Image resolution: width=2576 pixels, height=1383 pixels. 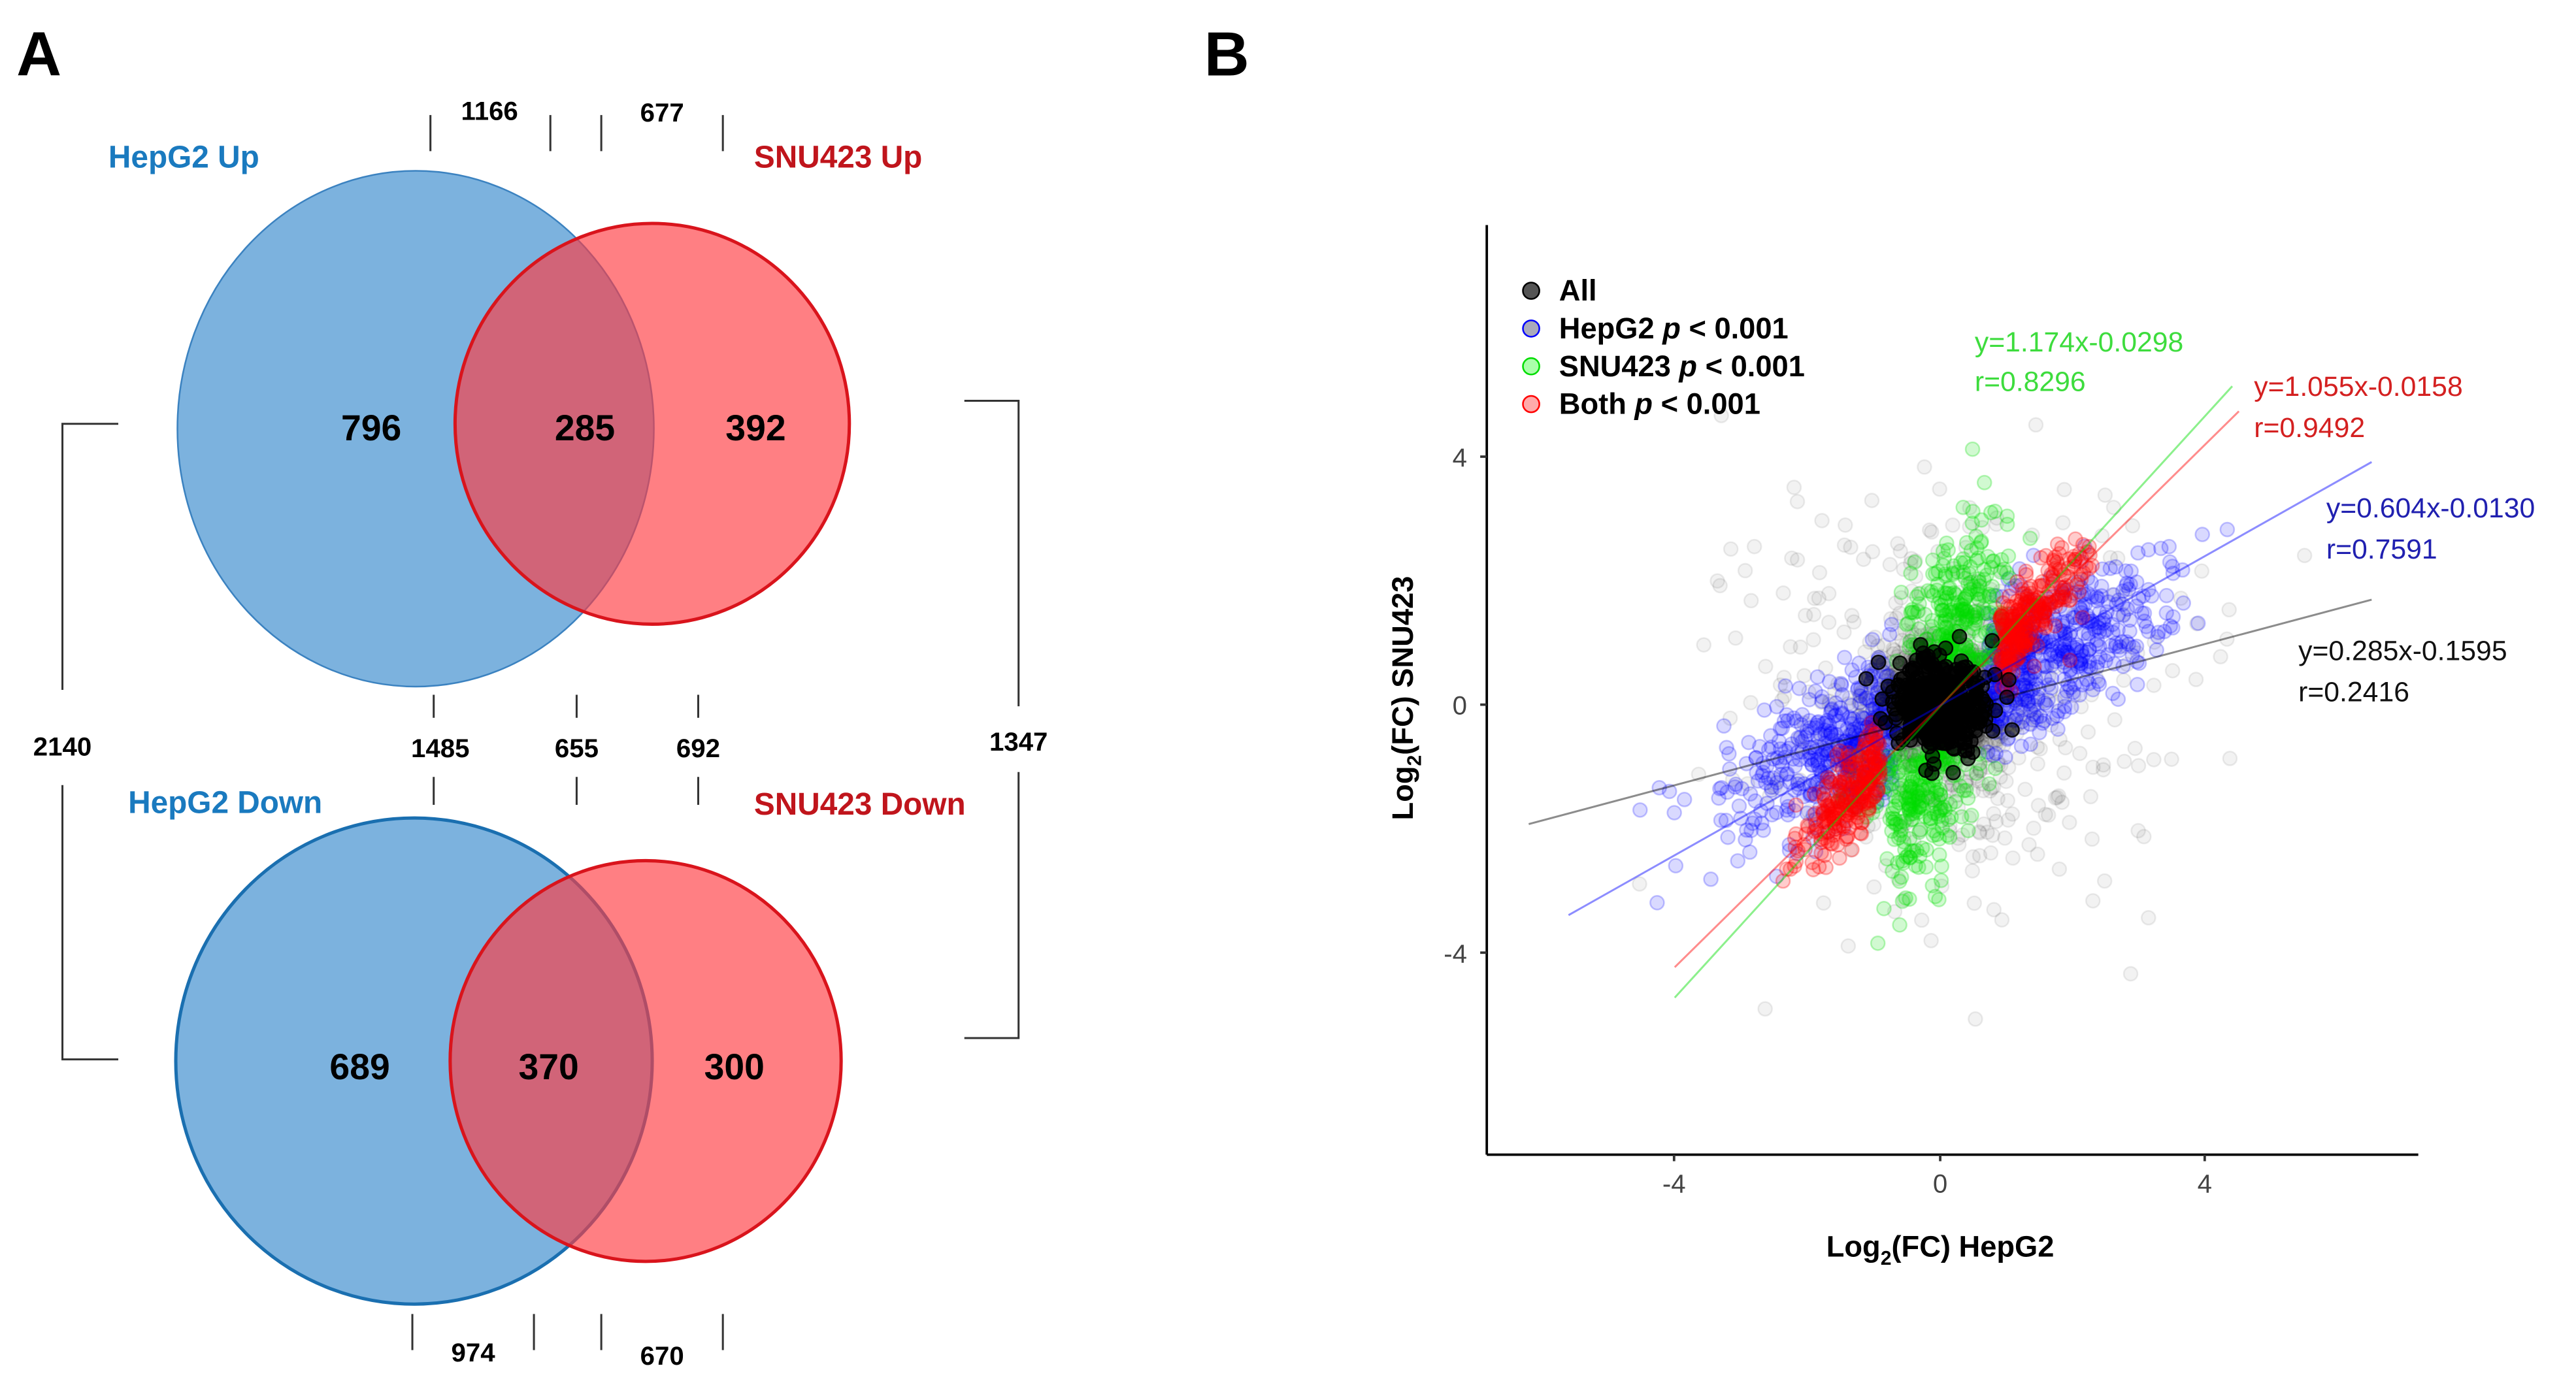 What do you see at coordinates (1674, 1183) in the screenshot?
I see `x-tick-label: -4` at bounding box center [1674, 1183].